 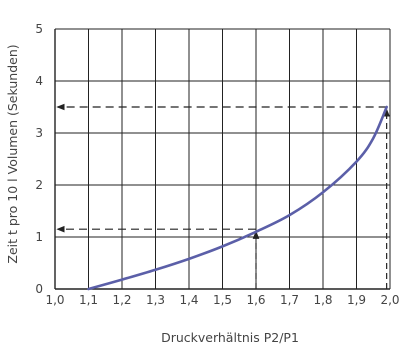 What do you see at coordinates (188, 300) in the screenshot?
I see `x-tick-label: 1,4` at bounding box center [188, 300].